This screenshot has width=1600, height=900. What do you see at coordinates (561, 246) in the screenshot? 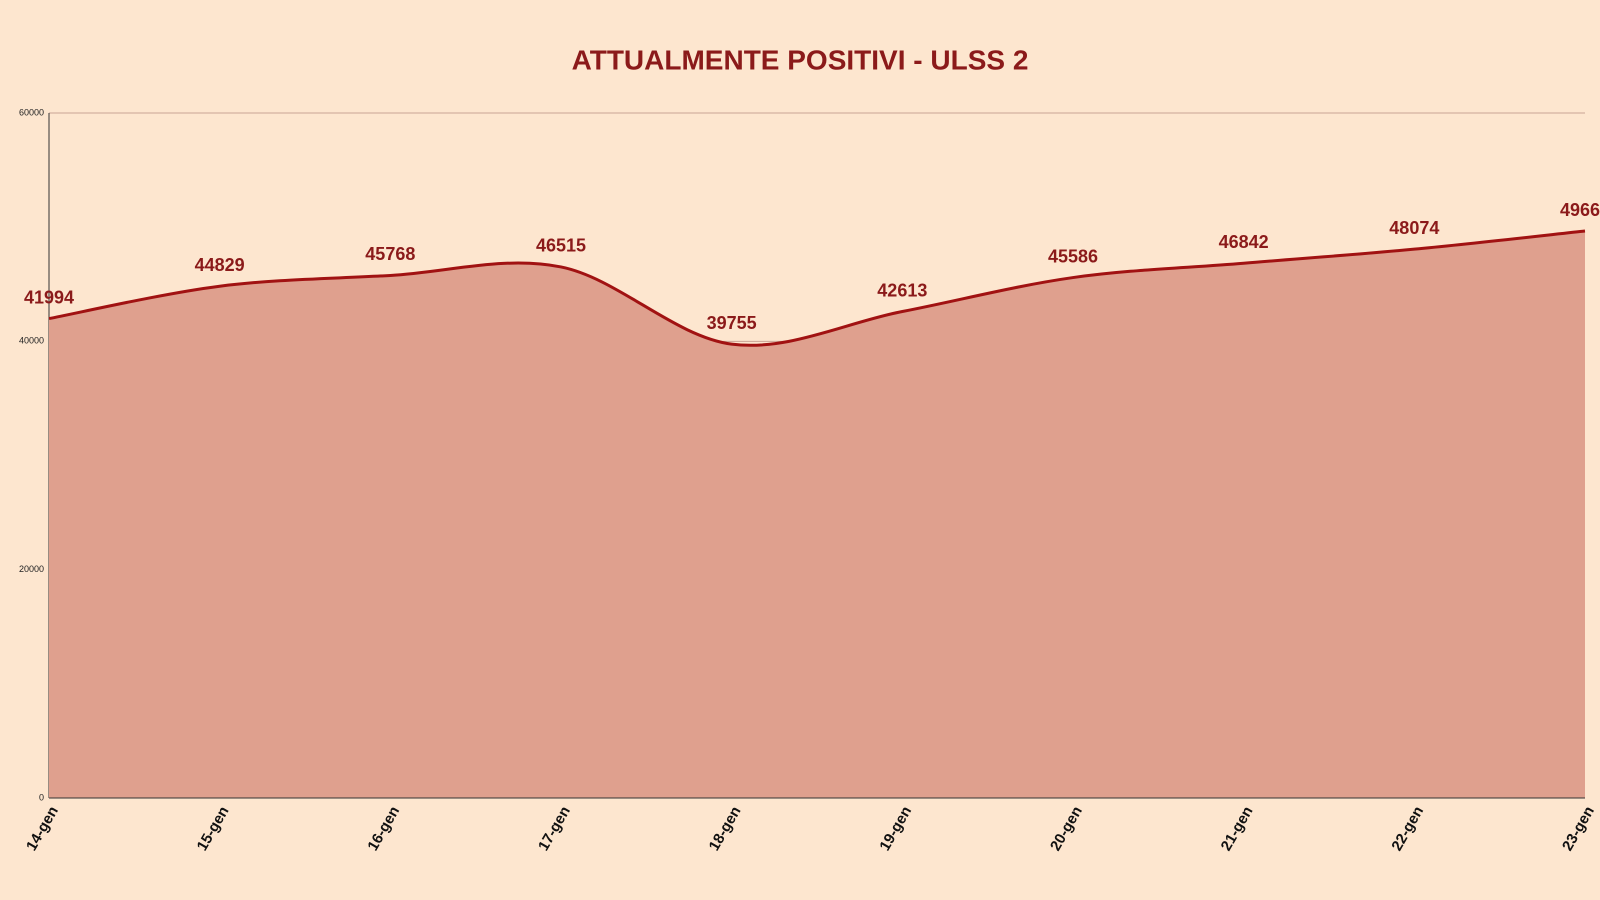
I see `data-label: 46515` at bounding box center [561, 246].